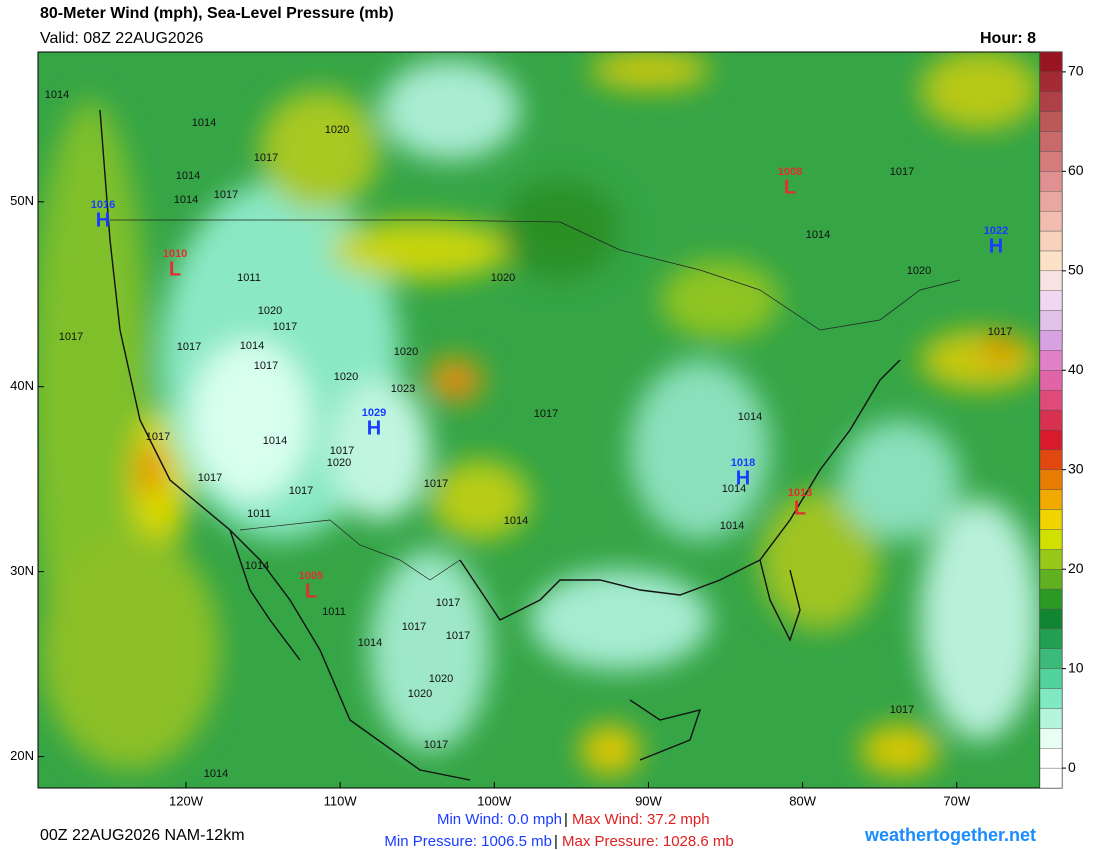 The width and height of the screenshot is (1100, 850). Describe the element at coordinates (1076, 369) in the screenshot. I see `colorbar-label: 40` at that location.